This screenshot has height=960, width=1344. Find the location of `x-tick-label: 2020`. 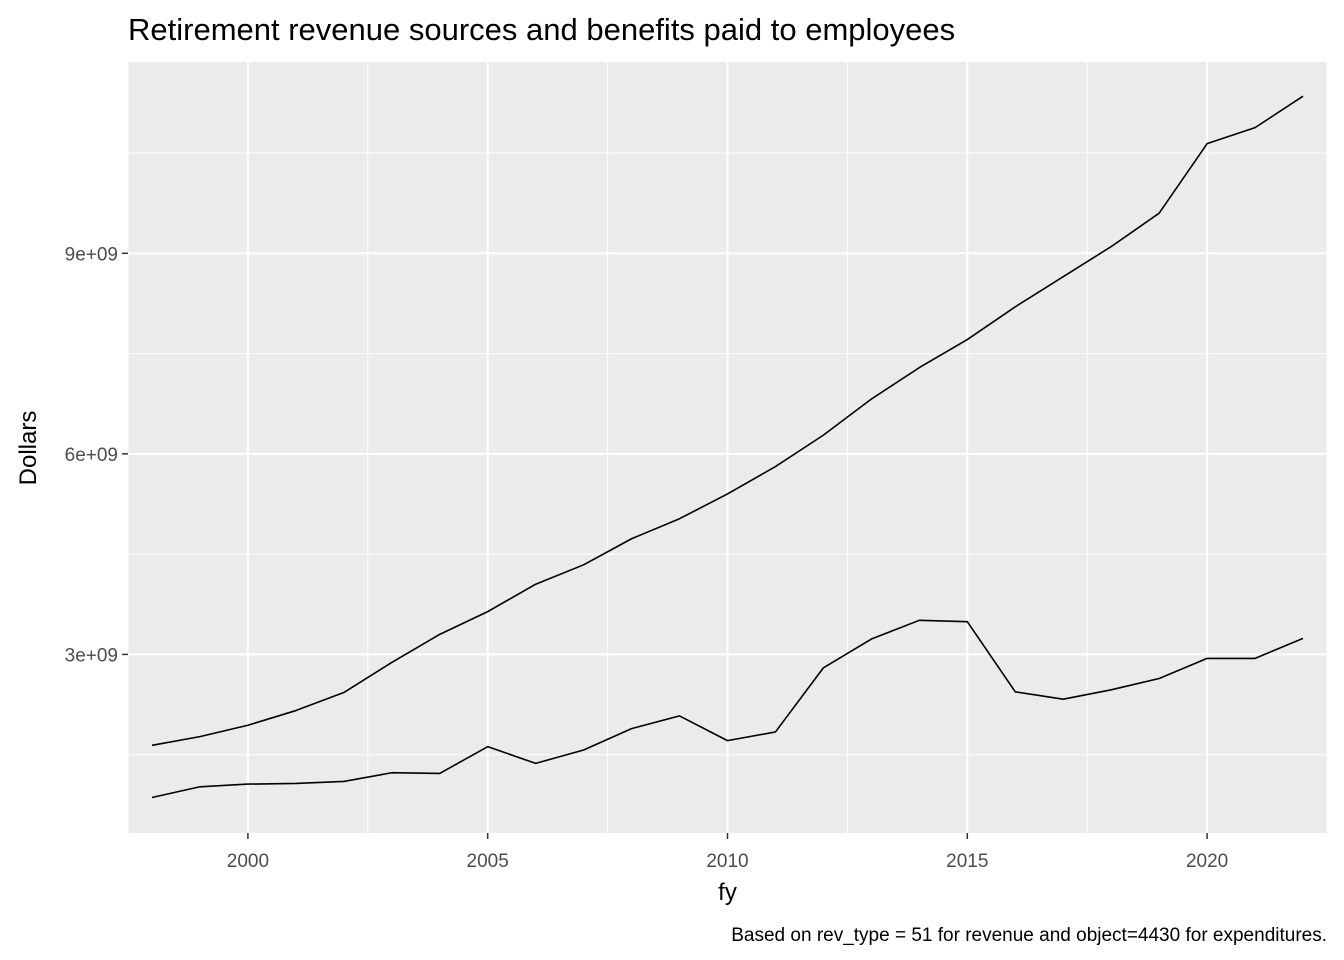

x-tick-label: 2020 is located at coordinates (1207, 861).